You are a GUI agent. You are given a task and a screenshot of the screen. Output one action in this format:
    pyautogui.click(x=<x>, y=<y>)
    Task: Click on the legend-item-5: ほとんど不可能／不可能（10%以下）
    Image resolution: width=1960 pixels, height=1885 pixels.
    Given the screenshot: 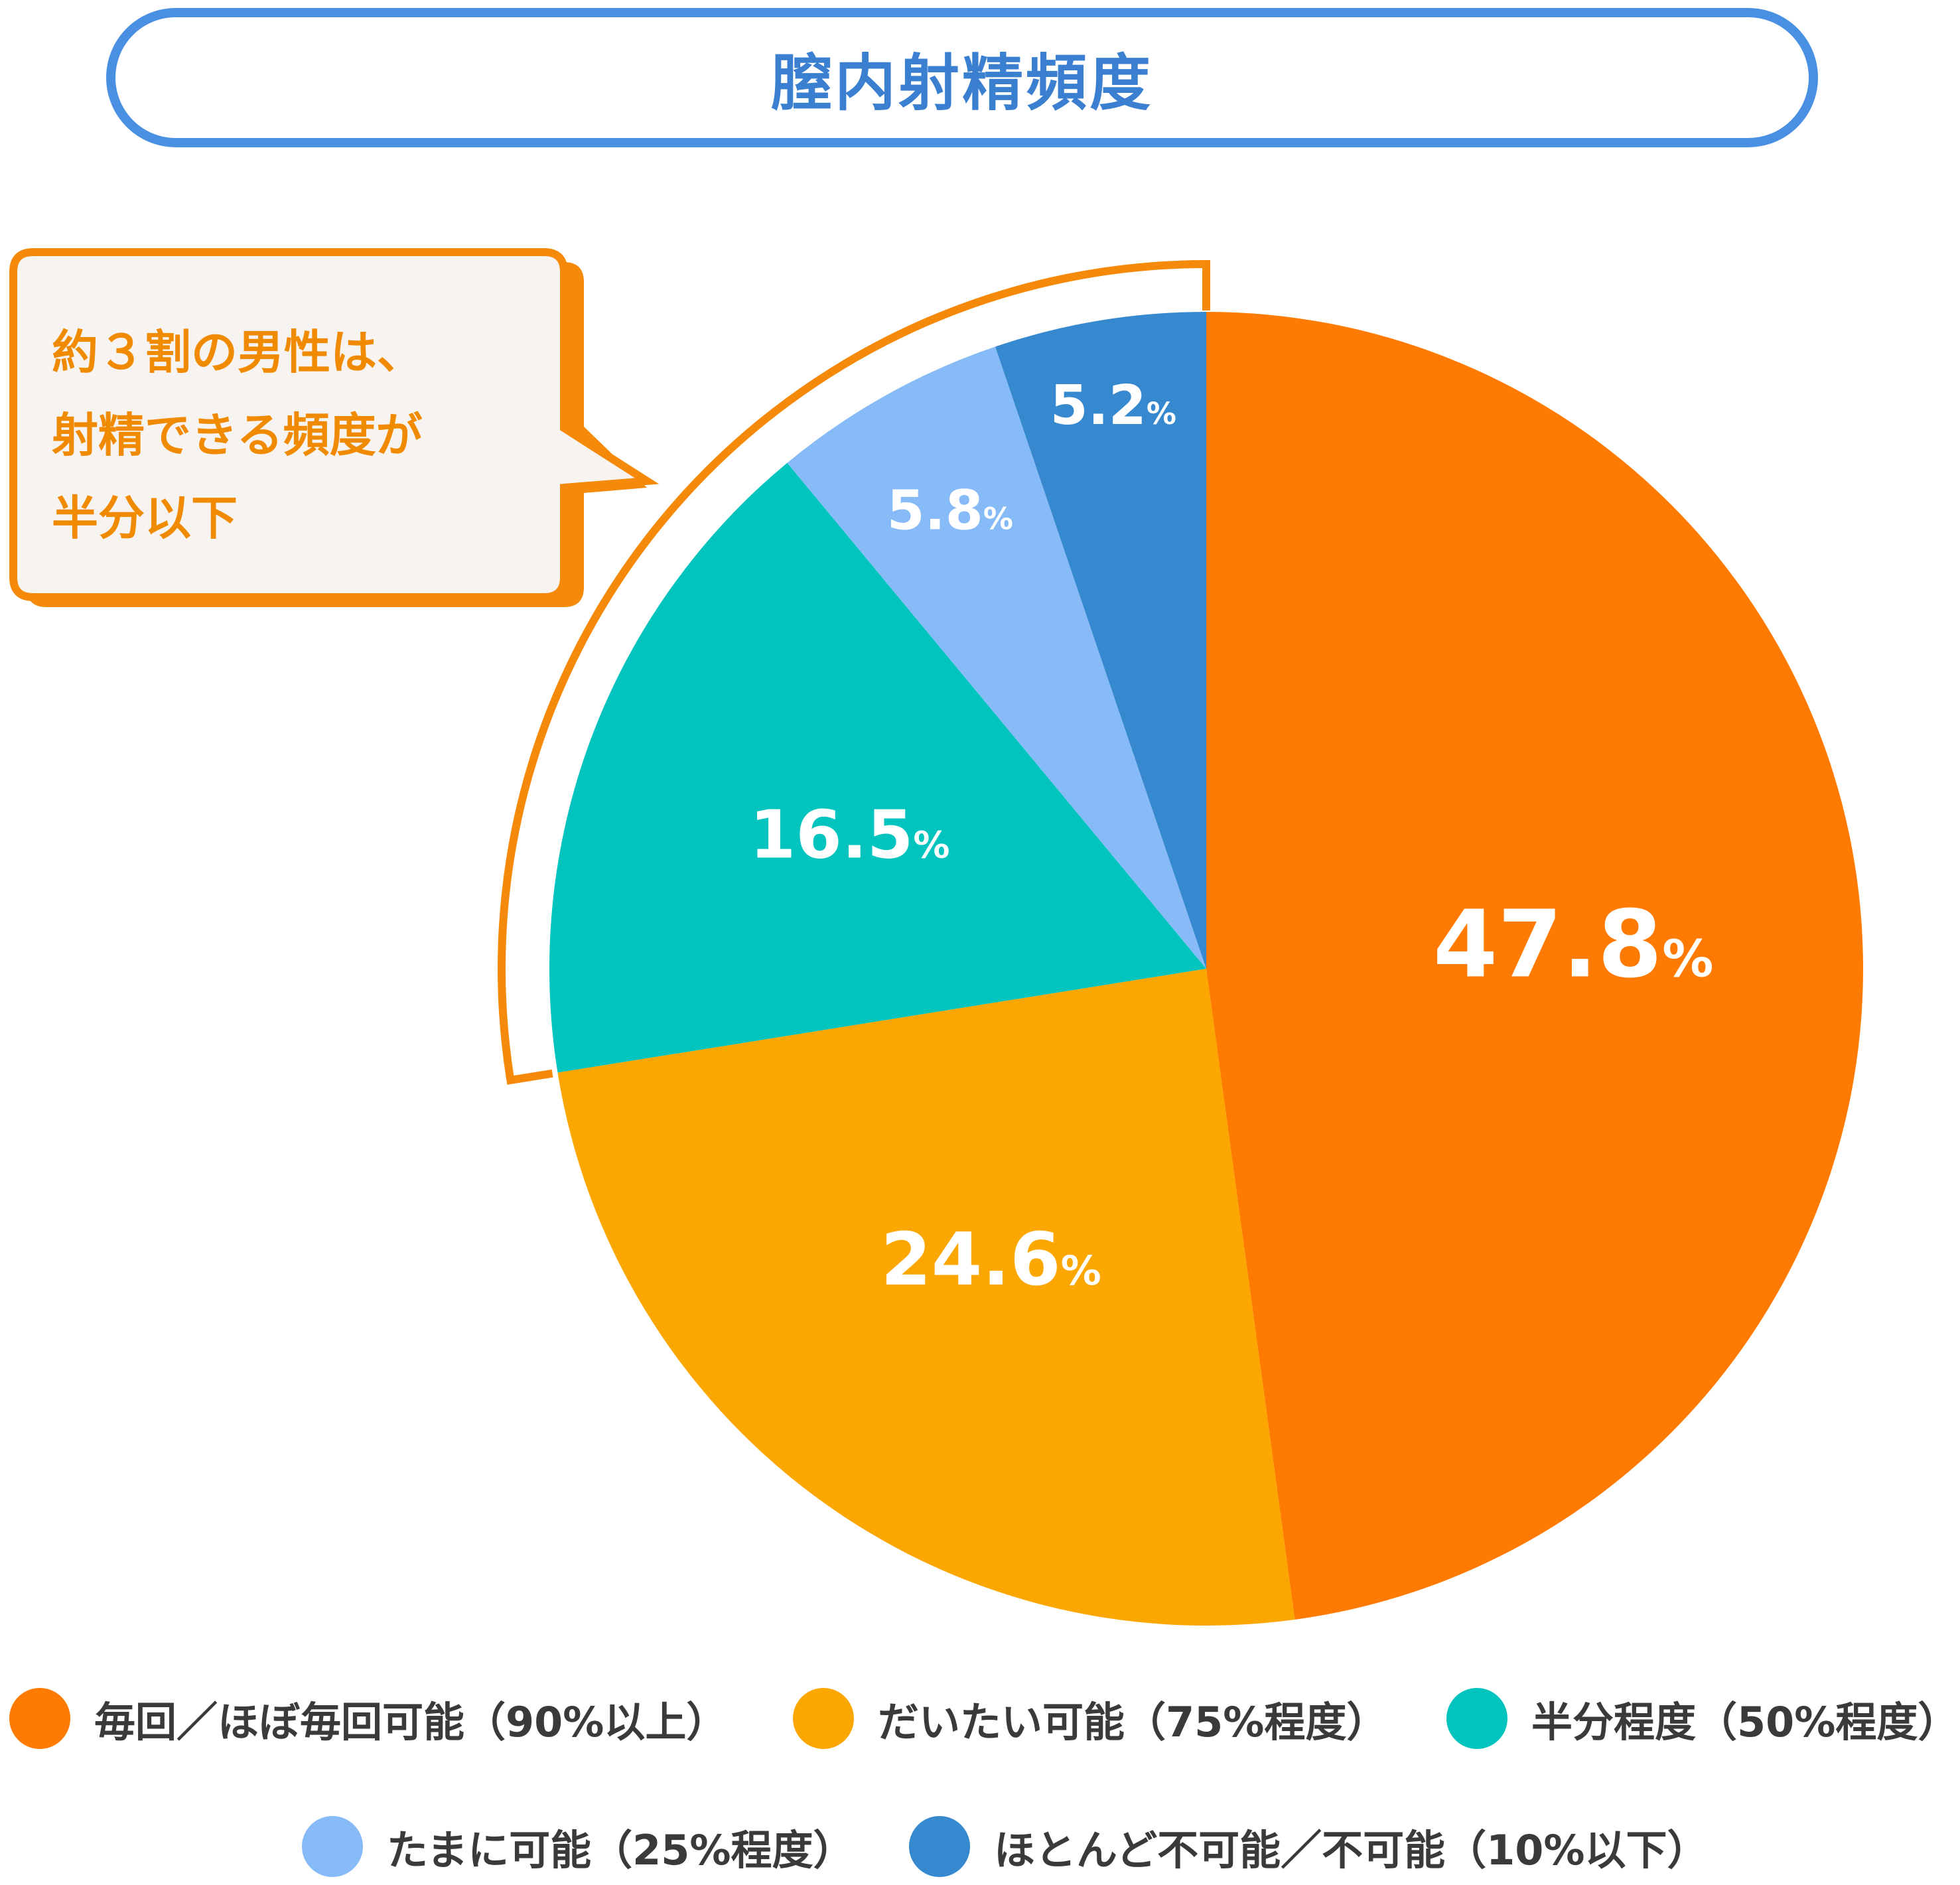 What is the action you would take?
    pyautogui.click(x=1309, y=1847)
    